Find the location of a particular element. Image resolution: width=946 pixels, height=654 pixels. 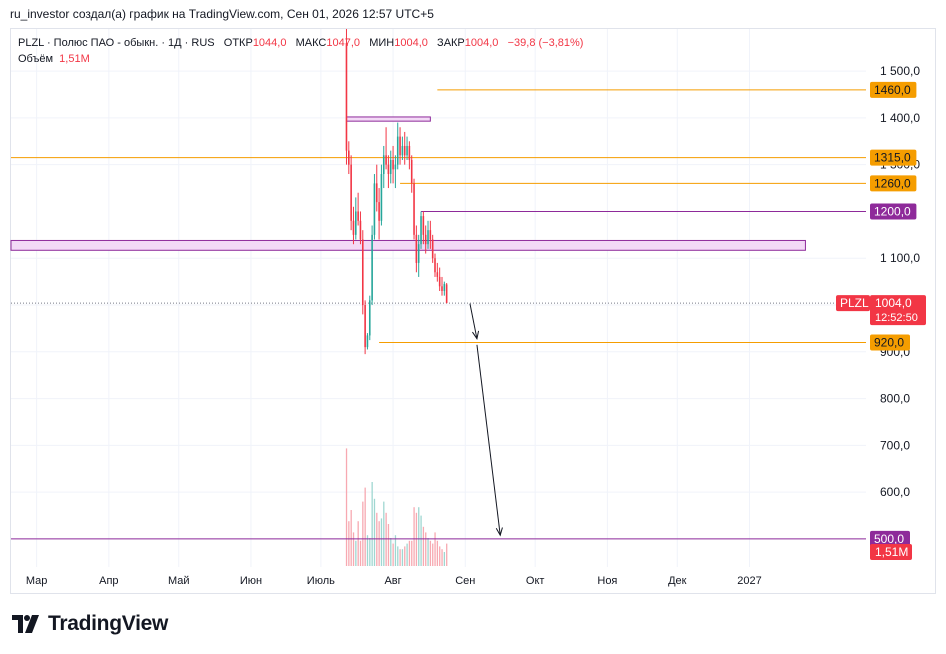

low-label: МИН is located at coordinates (382, 43).